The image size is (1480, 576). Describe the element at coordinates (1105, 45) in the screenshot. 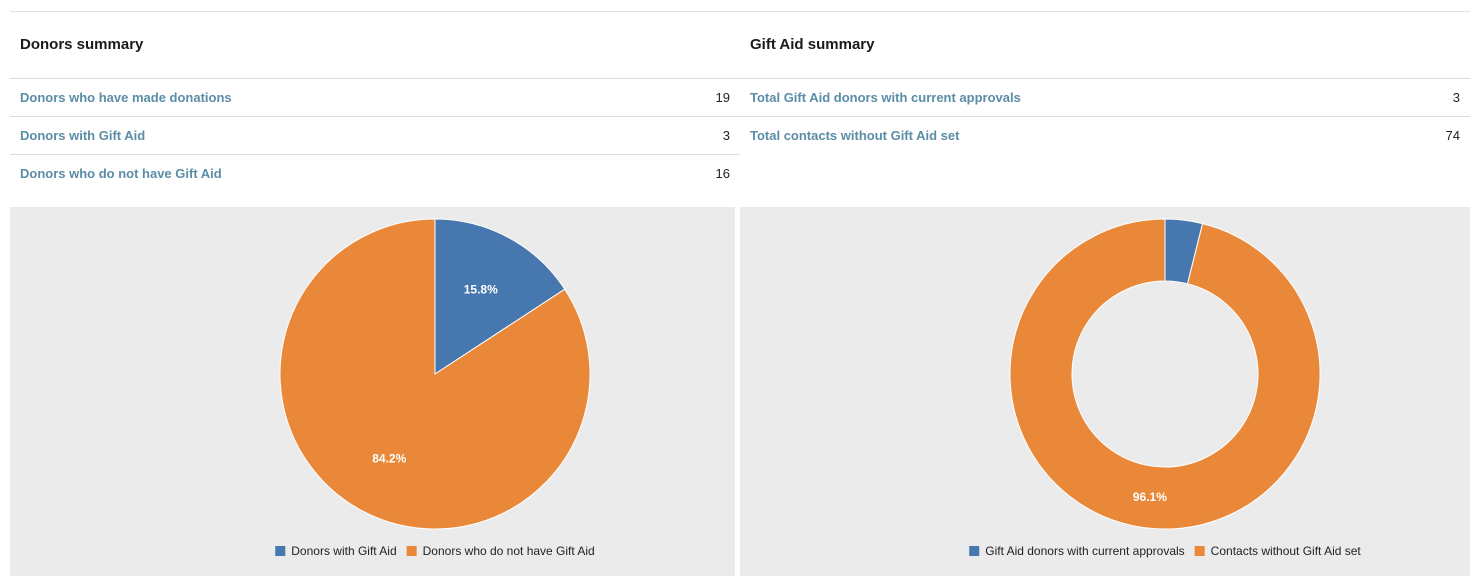

I see `gift-aid-summary-title: Gift Aid summary` at that location.